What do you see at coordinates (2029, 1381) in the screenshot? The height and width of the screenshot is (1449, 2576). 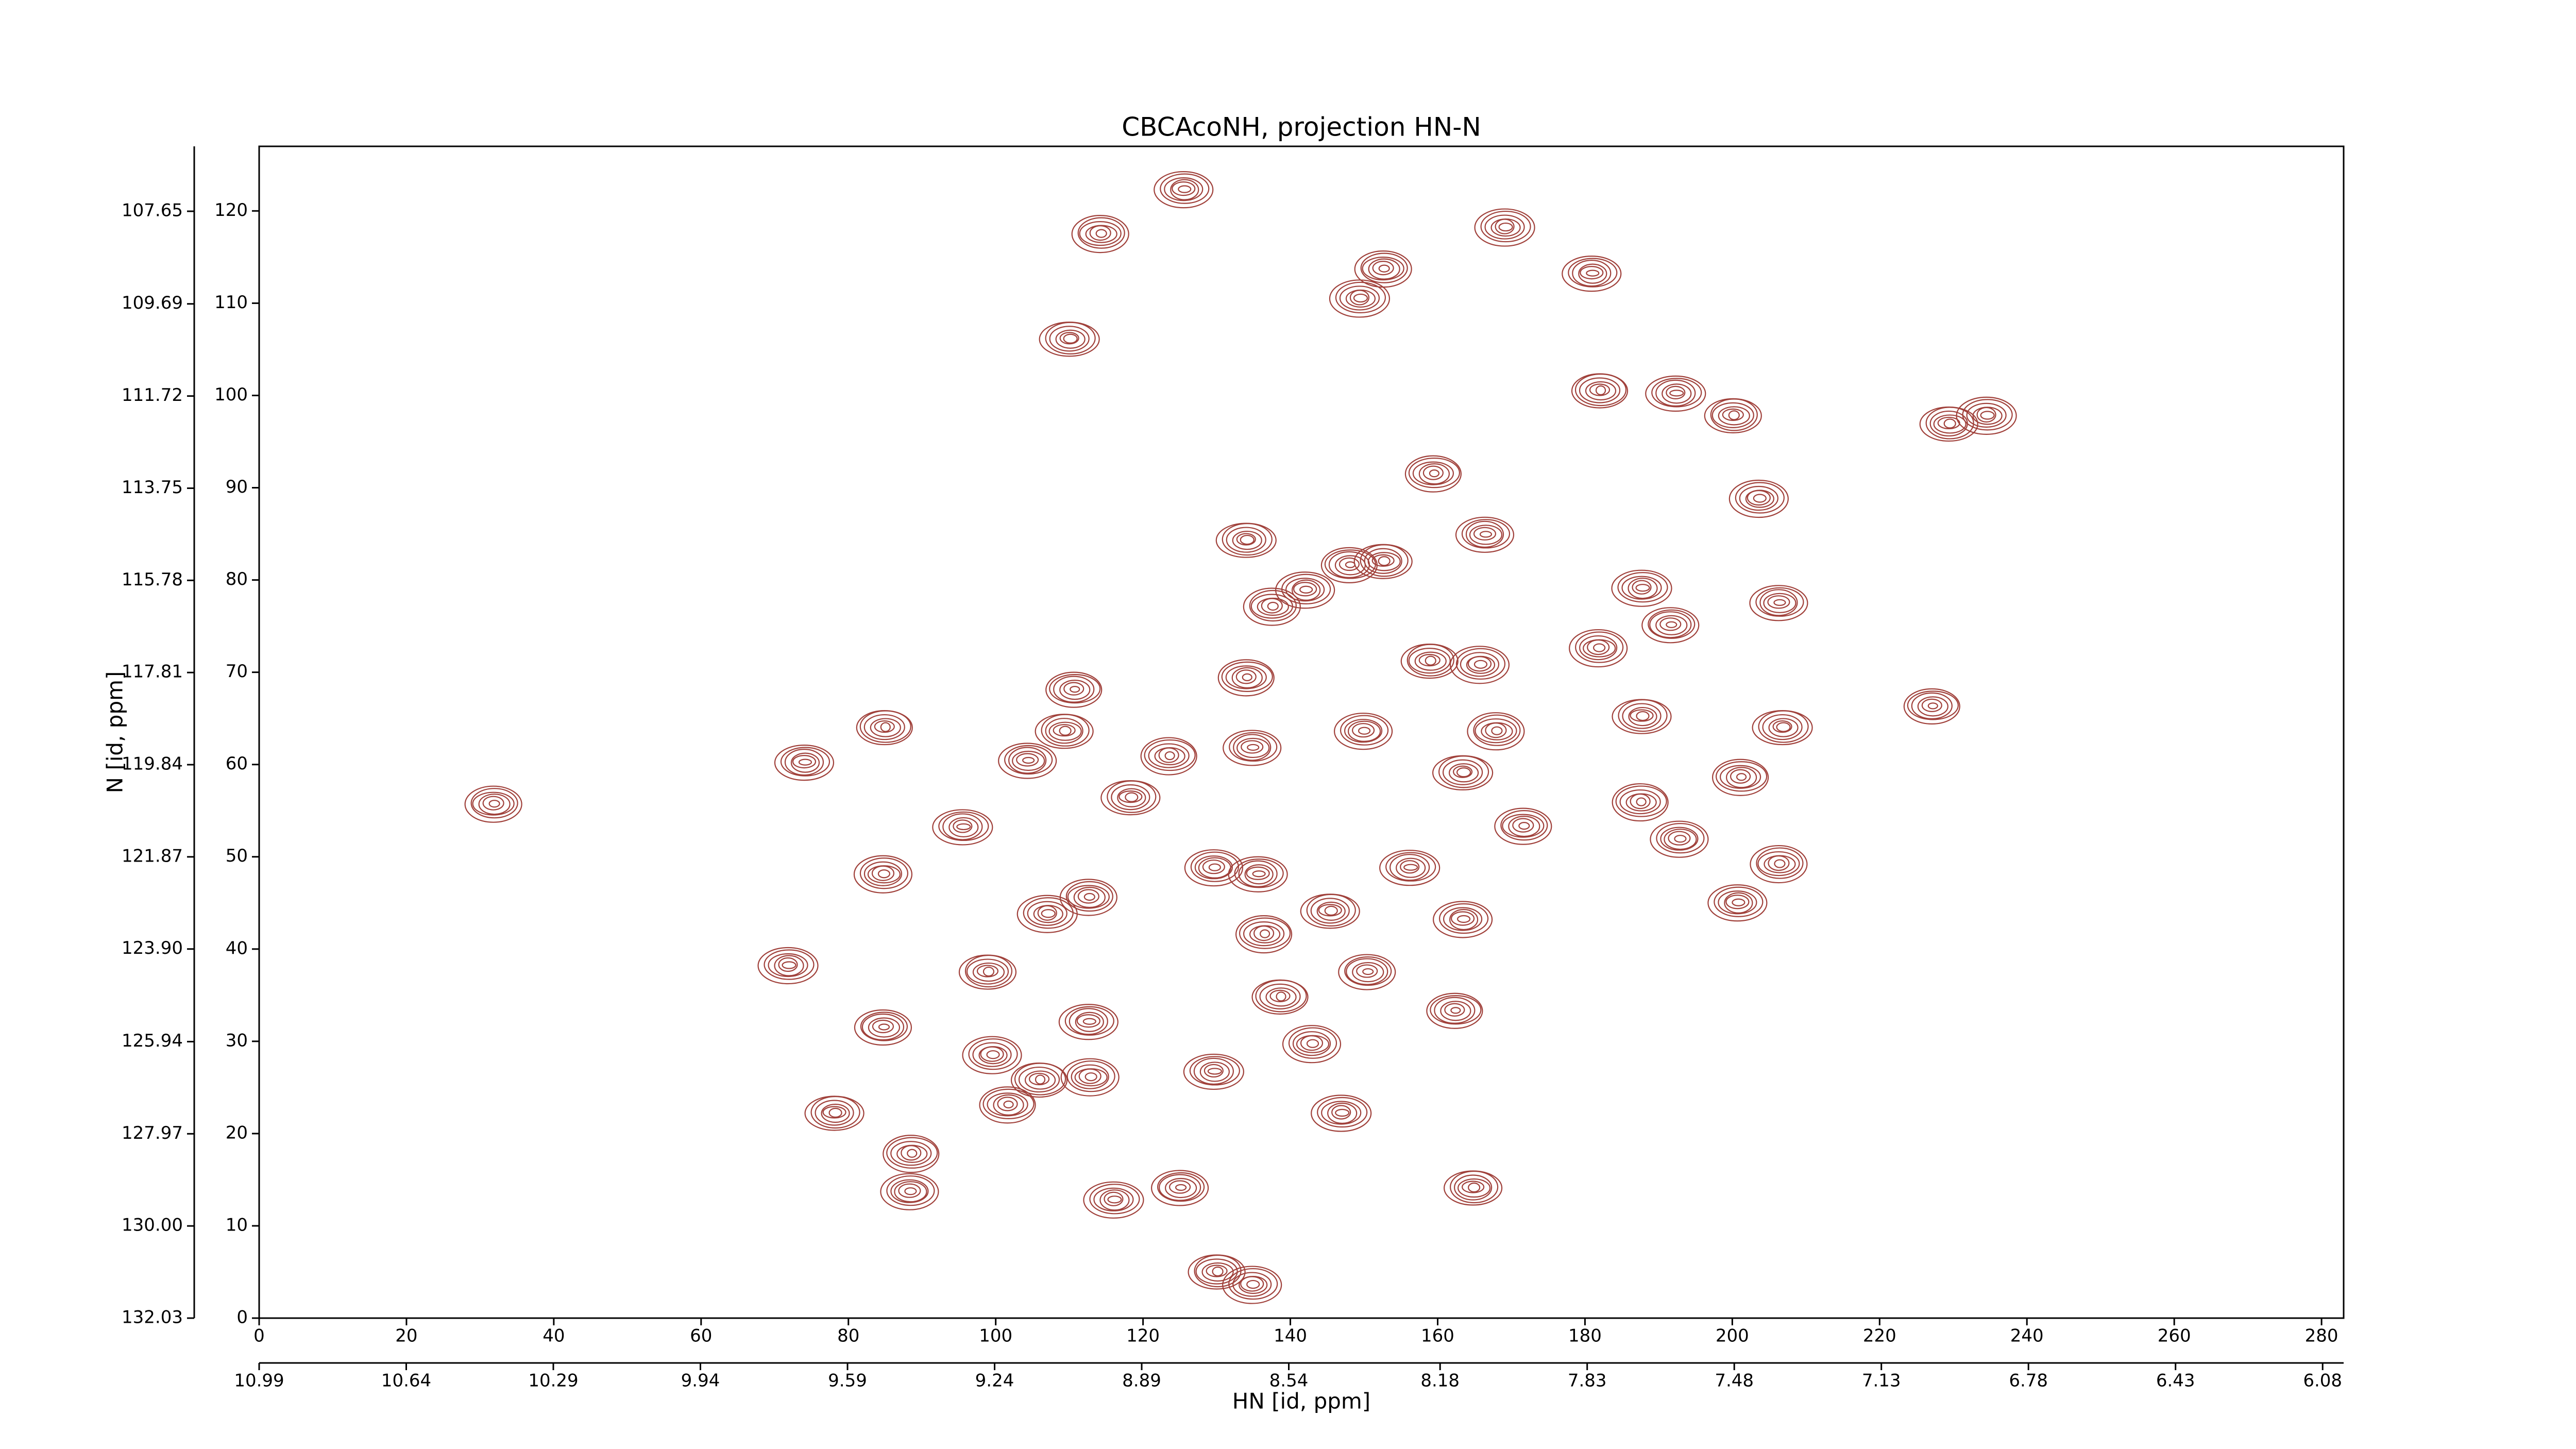 I see `x2-tick-label: 6.78` at bounding box center [2029, 1381].